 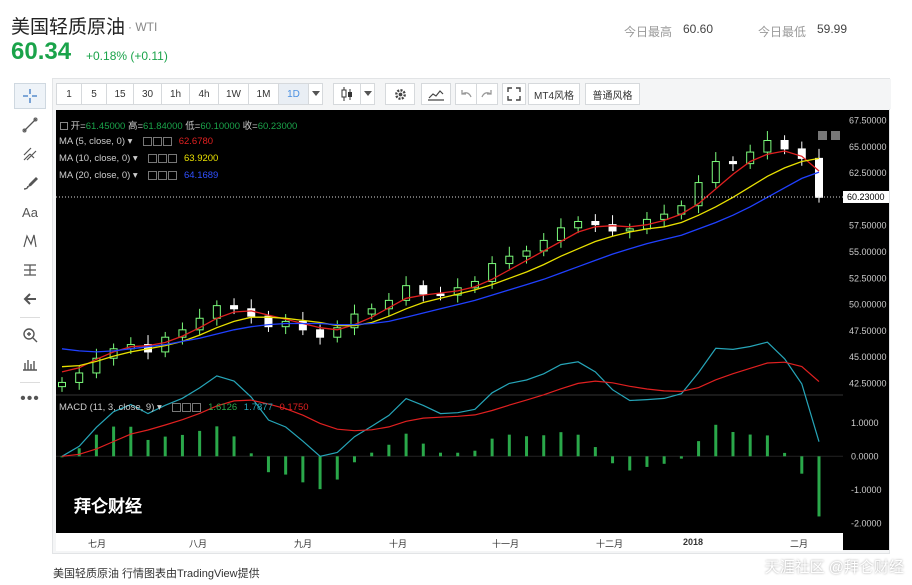 I want to click on pitchfork-icon, so click(x=30, y=154).